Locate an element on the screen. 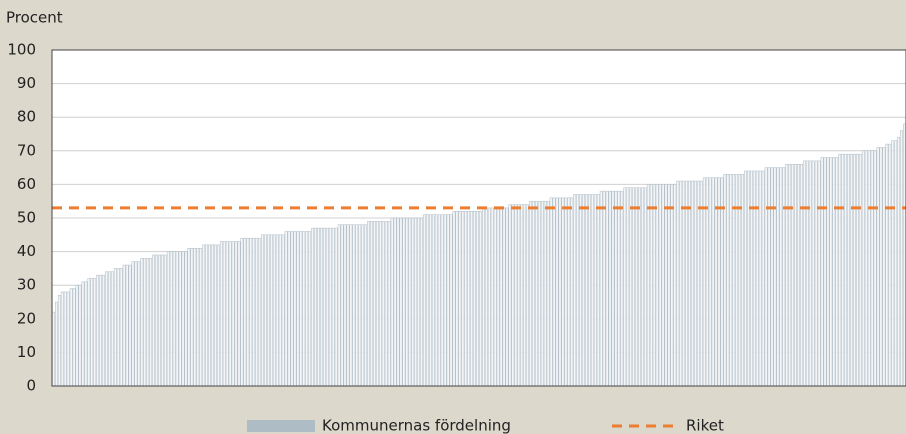 The width and height of the screenshot is (906, 434). y-tick-label: 50 is located at coordinates (26, 218).